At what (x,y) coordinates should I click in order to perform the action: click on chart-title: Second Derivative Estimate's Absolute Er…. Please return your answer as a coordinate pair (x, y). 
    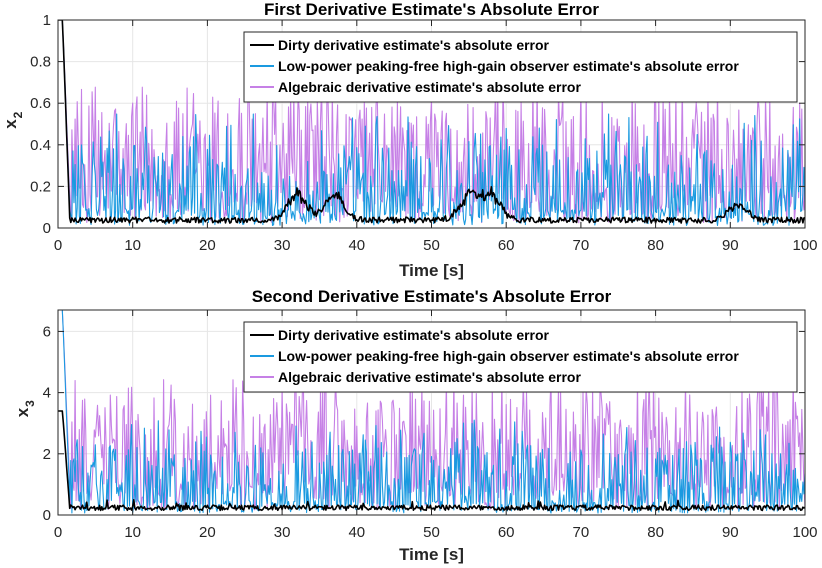
    Looking at the image, I should click on (432, 296).